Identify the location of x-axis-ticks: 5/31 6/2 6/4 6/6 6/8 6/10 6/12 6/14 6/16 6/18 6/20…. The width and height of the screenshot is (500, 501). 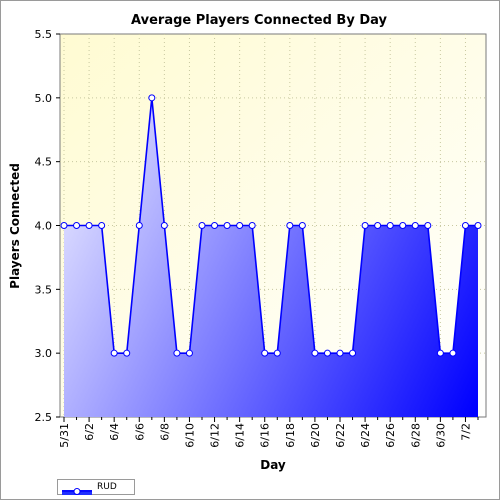
(268, 432).